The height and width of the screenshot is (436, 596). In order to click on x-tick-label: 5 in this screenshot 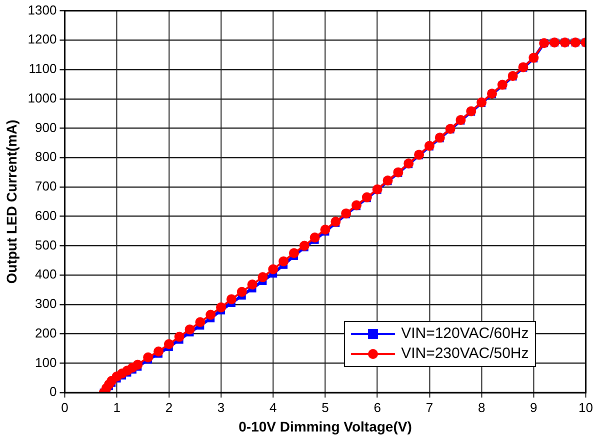, I will do `click(325, 407)`.